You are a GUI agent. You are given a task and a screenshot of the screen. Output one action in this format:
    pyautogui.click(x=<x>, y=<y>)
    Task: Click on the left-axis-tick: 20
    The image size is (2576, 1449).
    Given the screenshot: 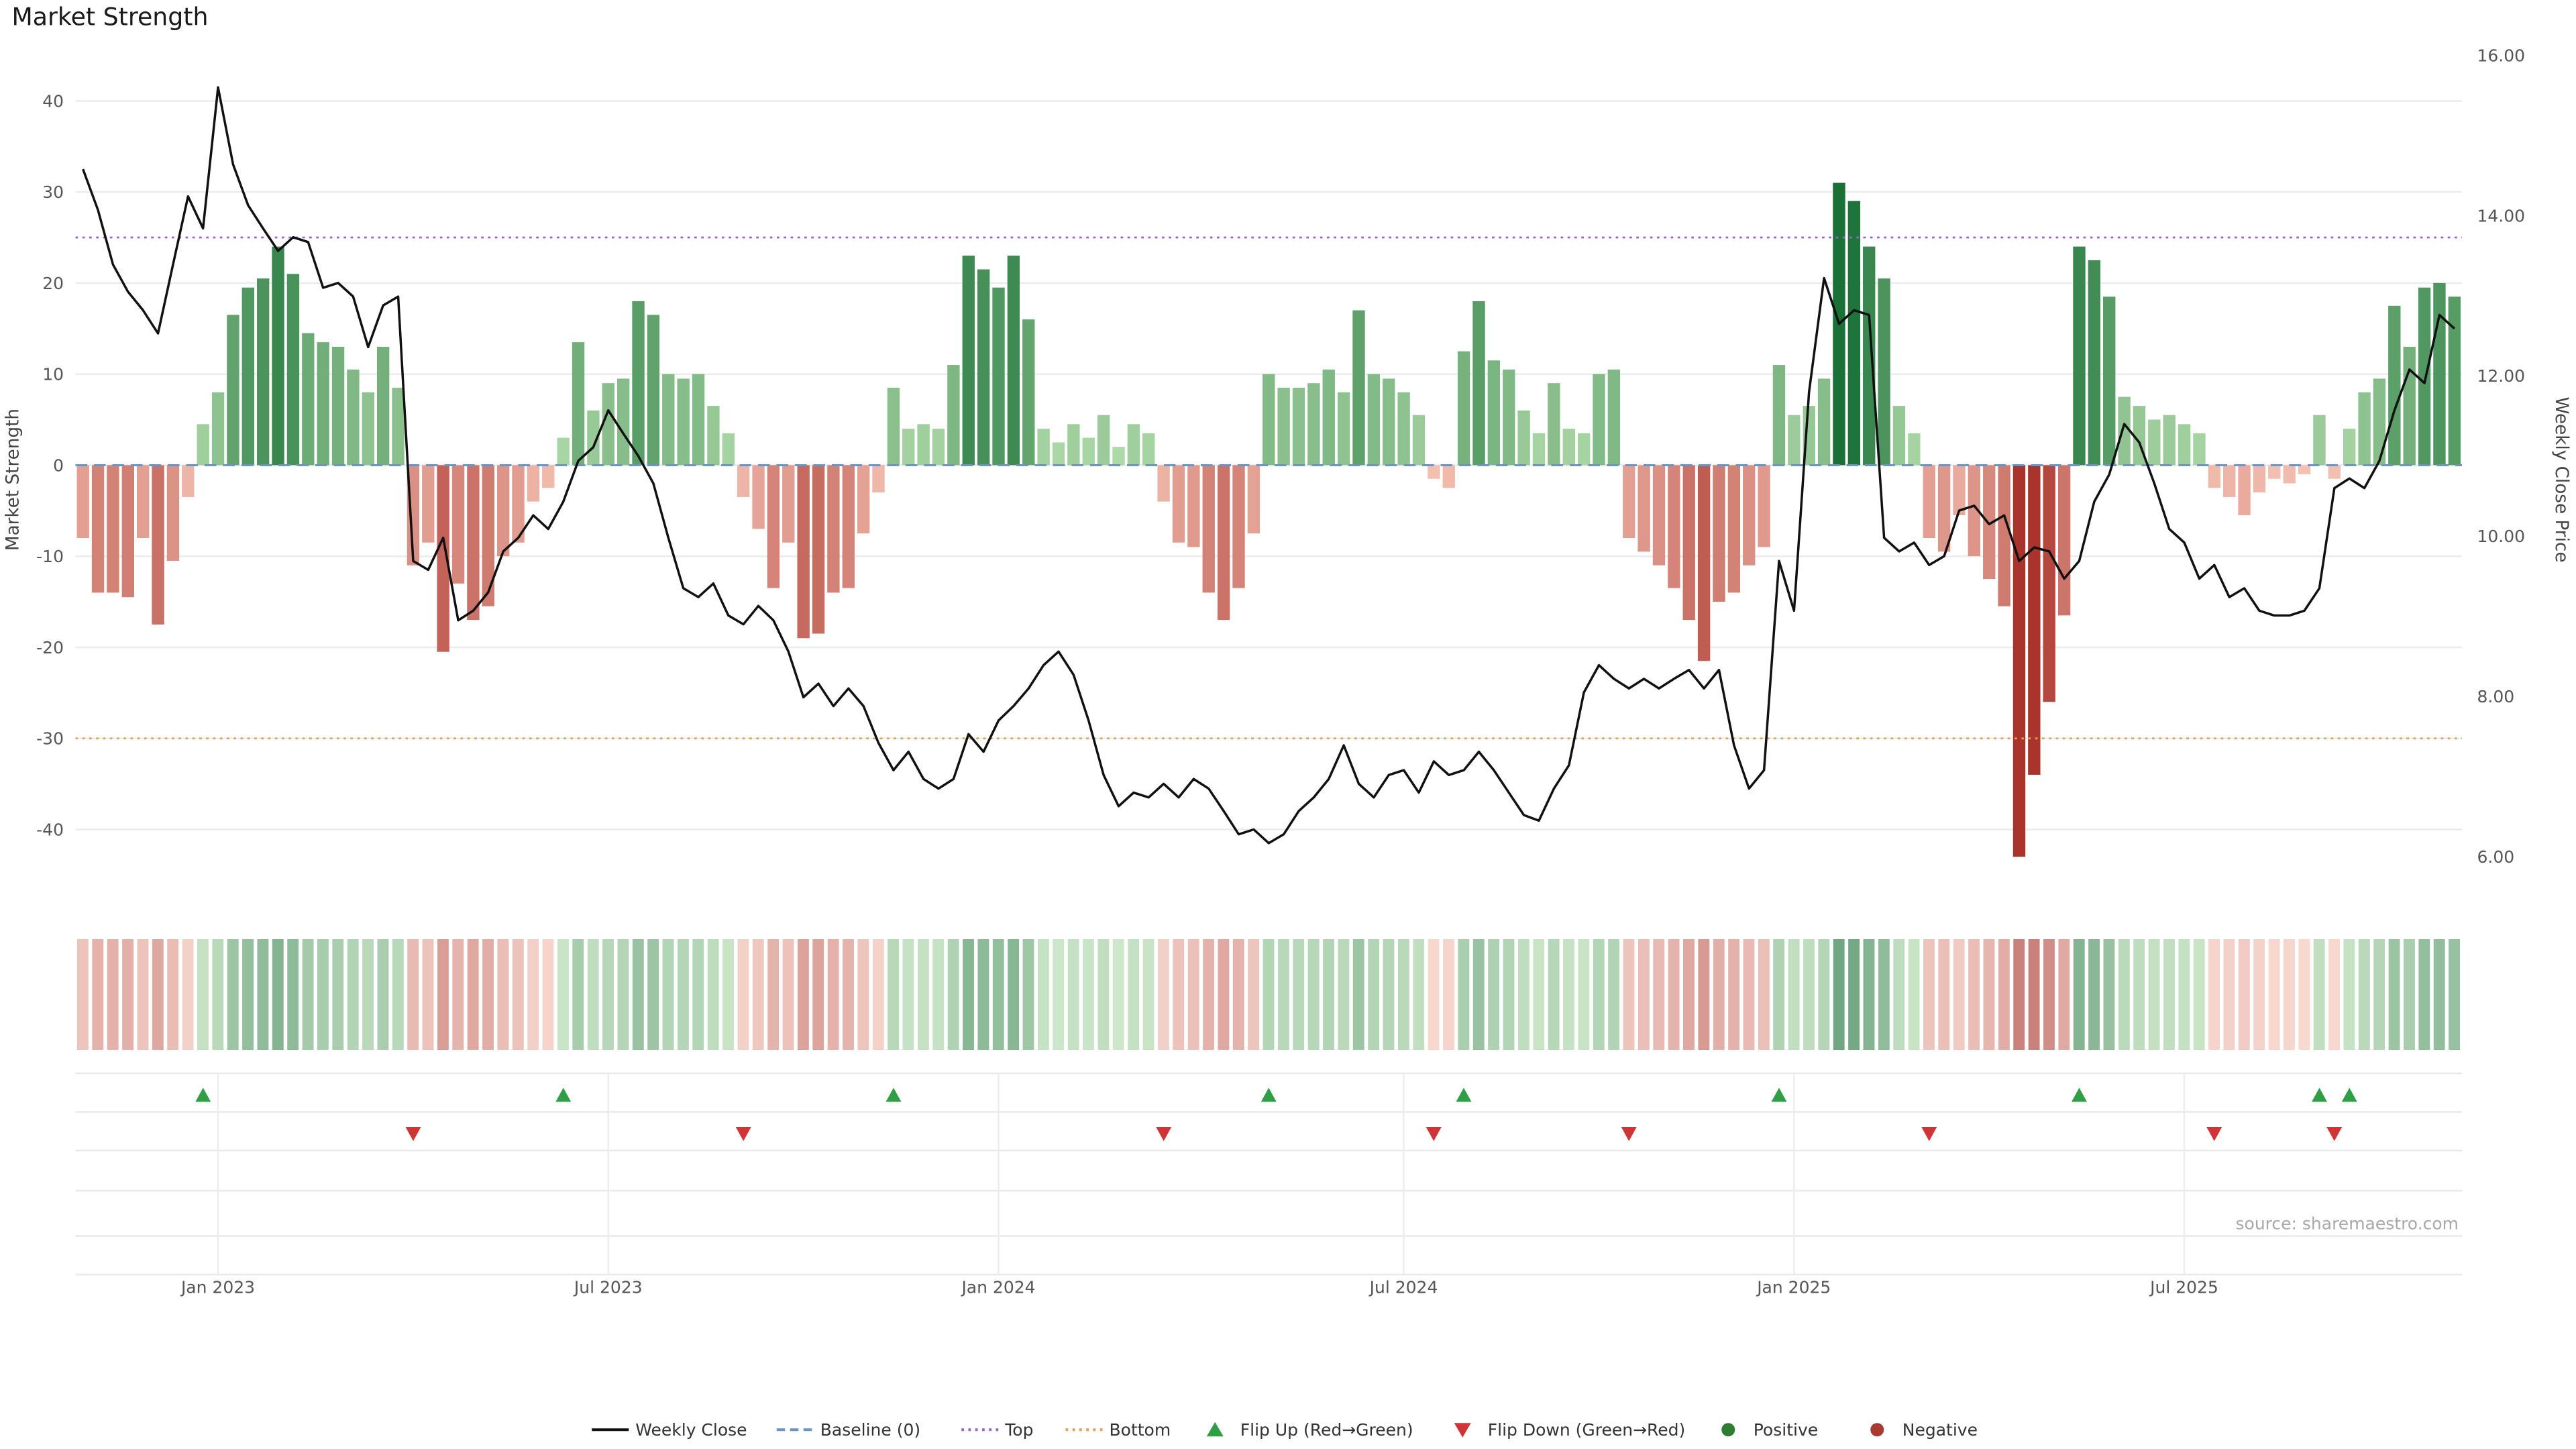 What is the action you would take?
    pyautogui.click(x=53, y=283)
    